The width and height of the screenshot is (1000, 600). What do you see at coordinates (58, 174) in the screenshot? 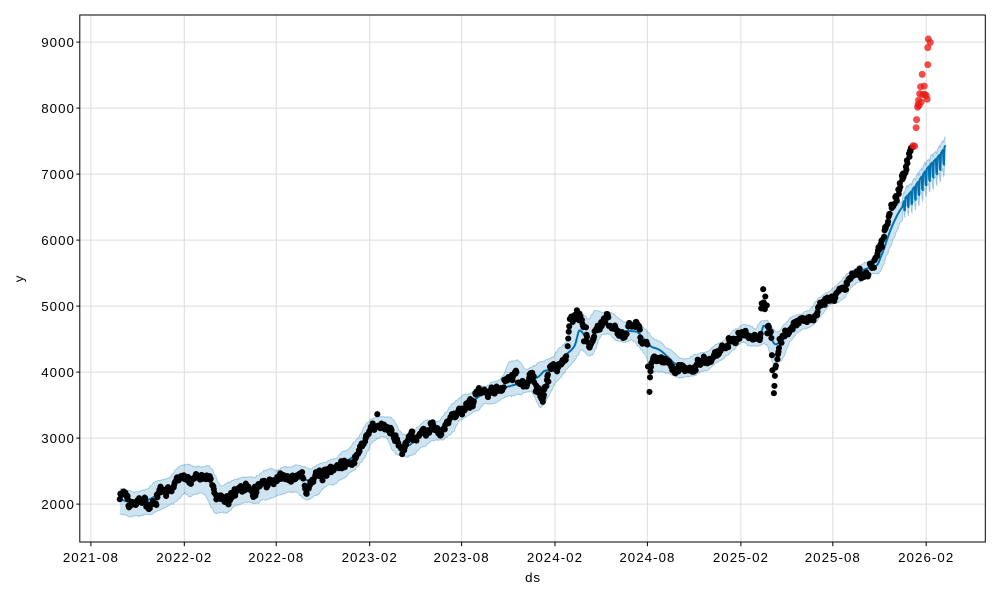
I see `svg-text: 7000` at bounding box center [58, 174].